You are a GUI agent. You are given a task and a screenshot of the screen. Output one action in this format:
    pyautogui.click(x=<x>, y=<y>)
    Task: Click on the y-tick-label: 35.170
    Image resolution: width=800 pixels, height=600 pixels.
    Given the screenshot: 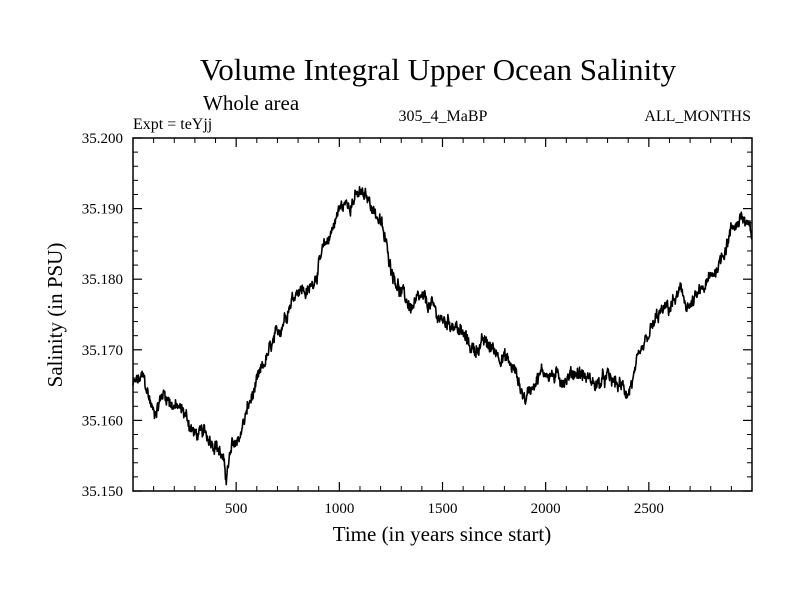 What is the action you would take?
    pyautogui.click(x=102, y=351)
    